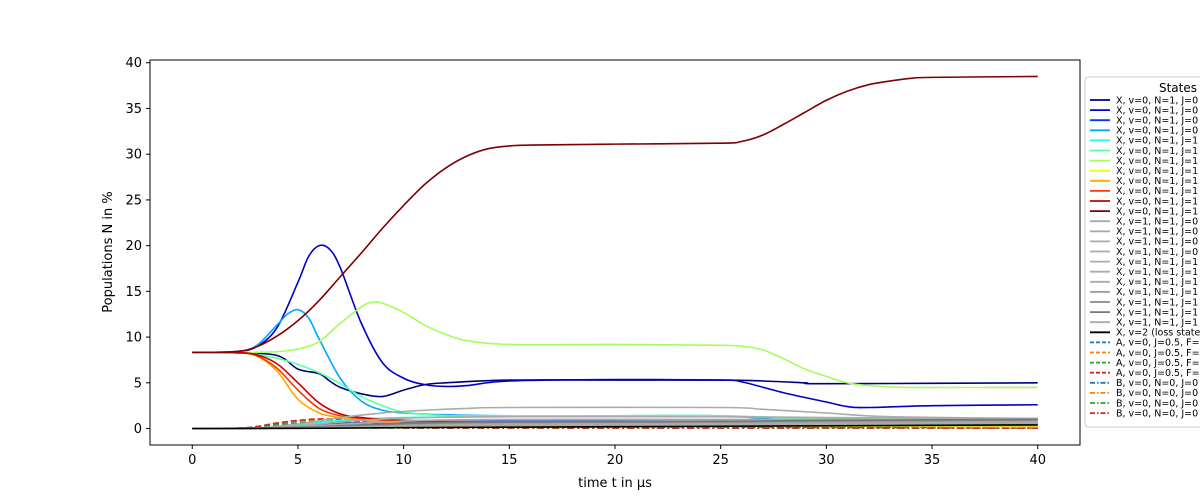 The image size is (1200, 500). What do you see at coordinates (509, 460) in the screenshot?
I see `x-tick-label: 15` at bounding box center [509, 460].